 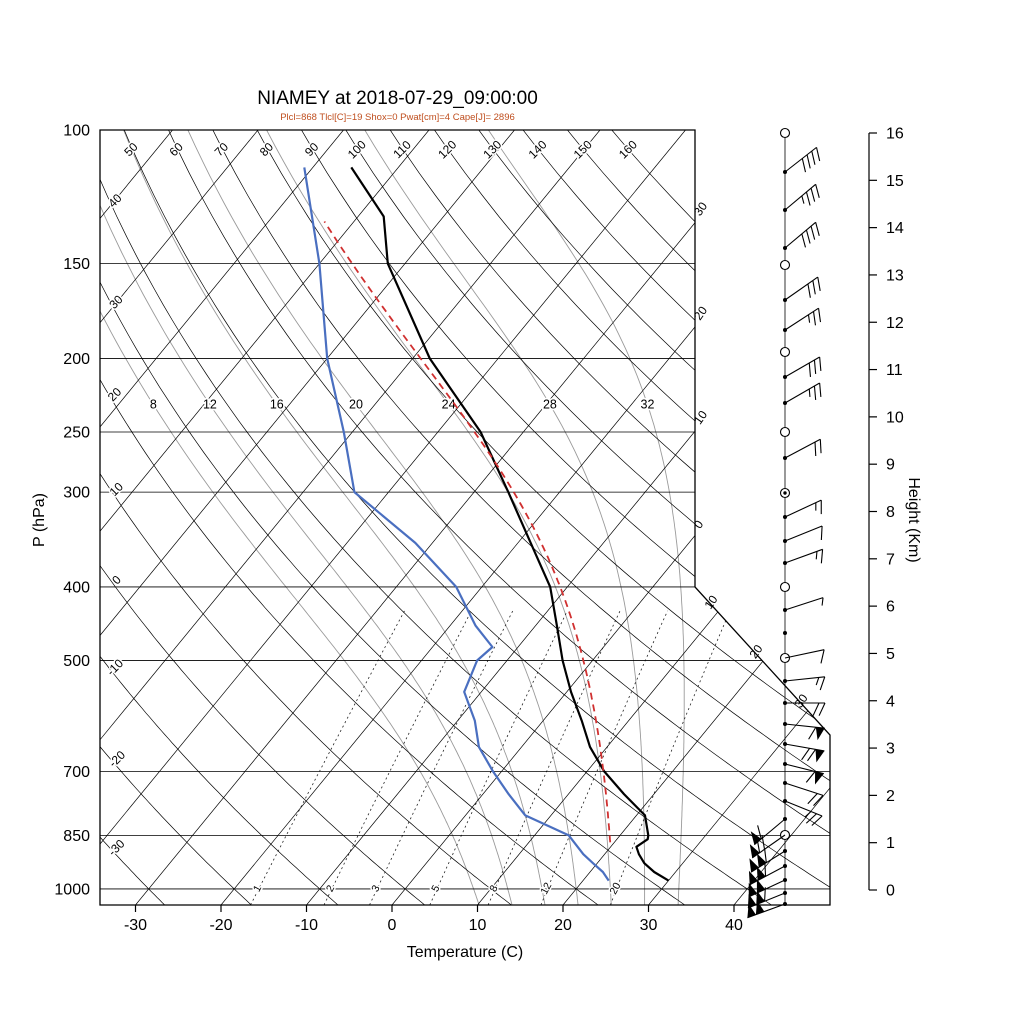 I want to click on height-tick-label: 1, so click(x=890, y=843).